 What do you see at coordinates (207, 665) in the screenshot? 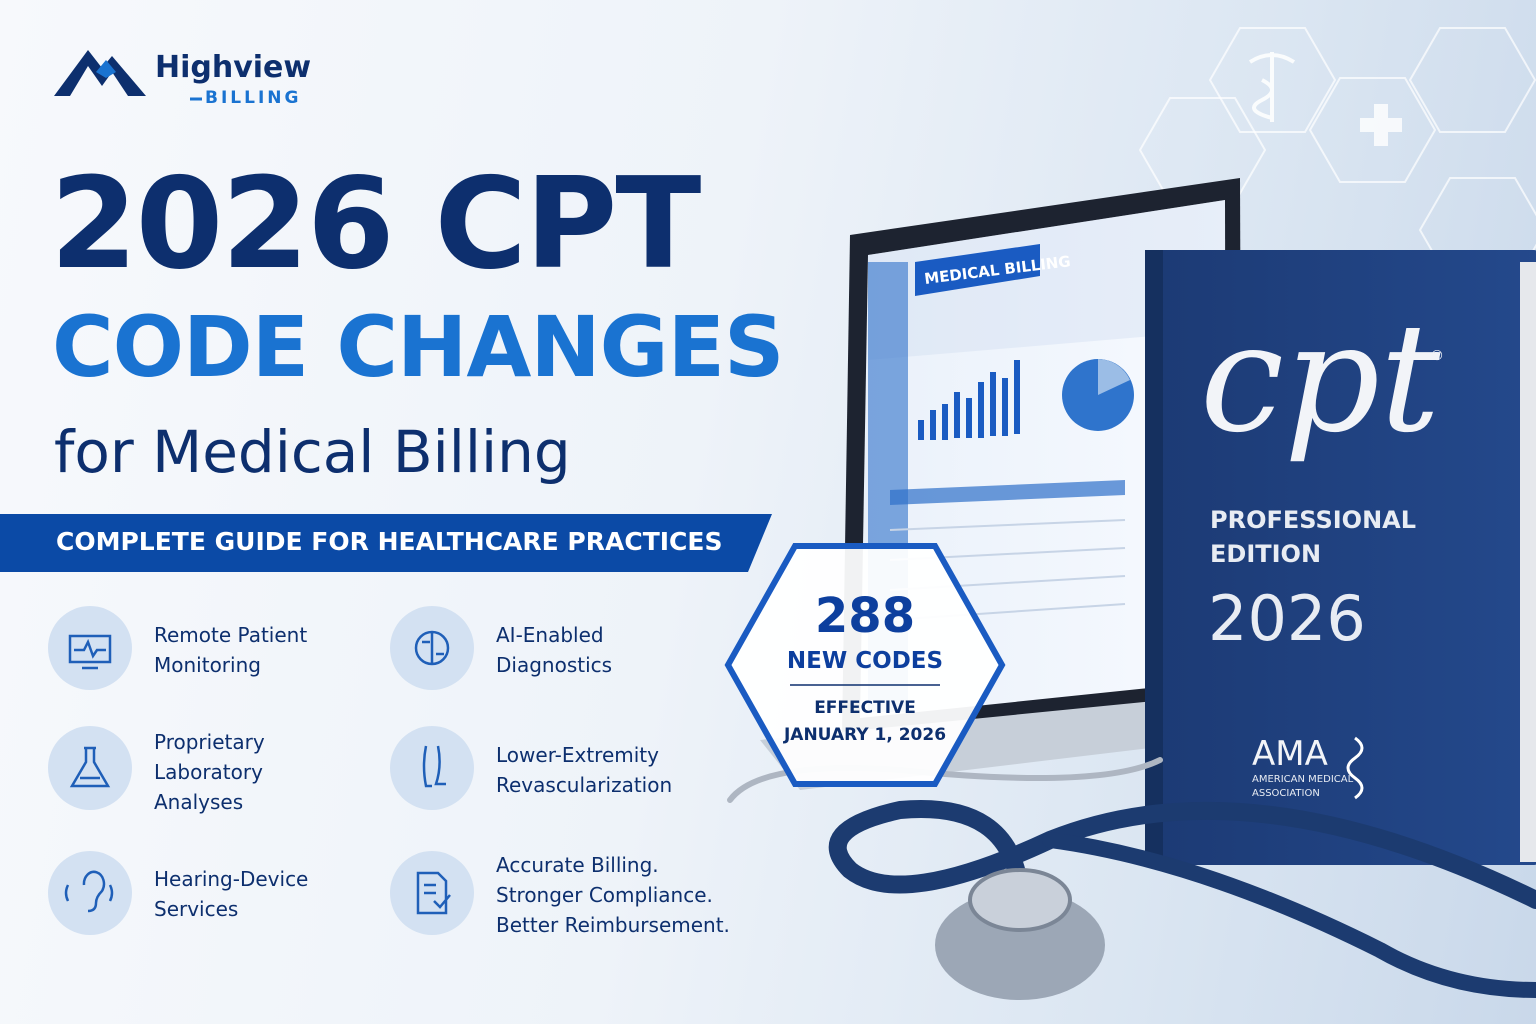
I see `feature-text: Monitoring` at bounding box center [207, 665].